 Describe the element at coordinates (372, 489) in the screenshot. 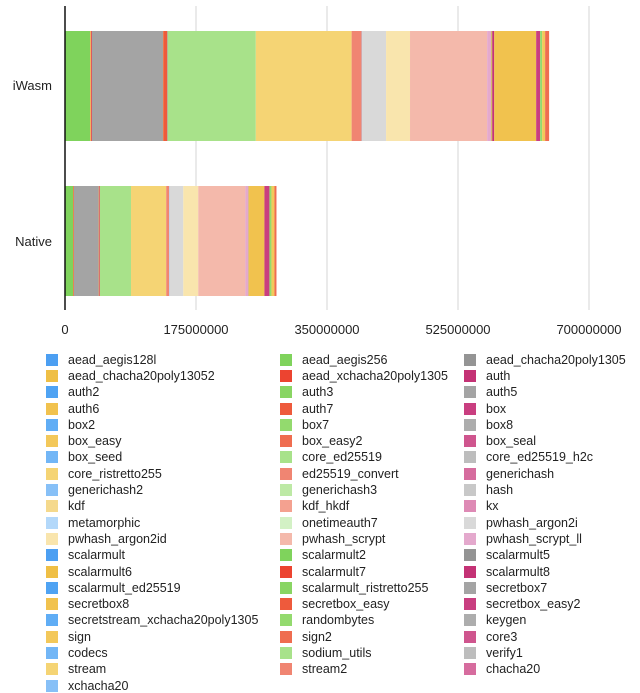

I see `legend-item: generichash3` at that location.